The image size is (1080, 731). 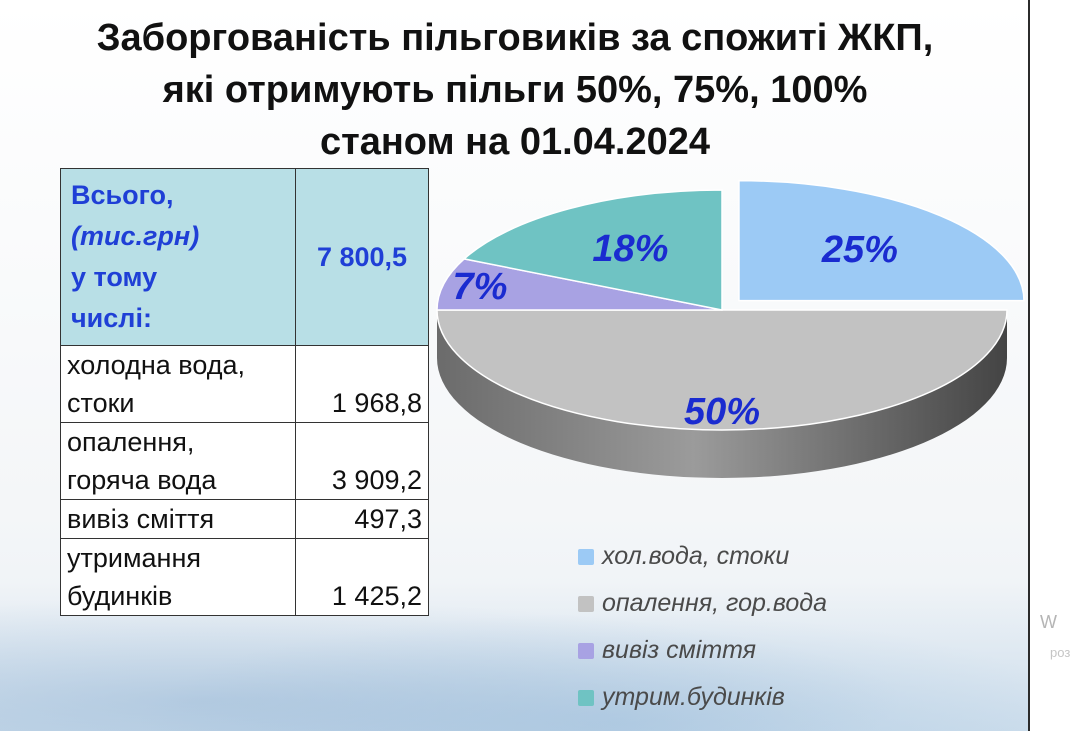 What do you see at coordinates (122, 195) in the screenshot?
I see `total-label-line-1: Всього,` at bounding box center [122, 195].